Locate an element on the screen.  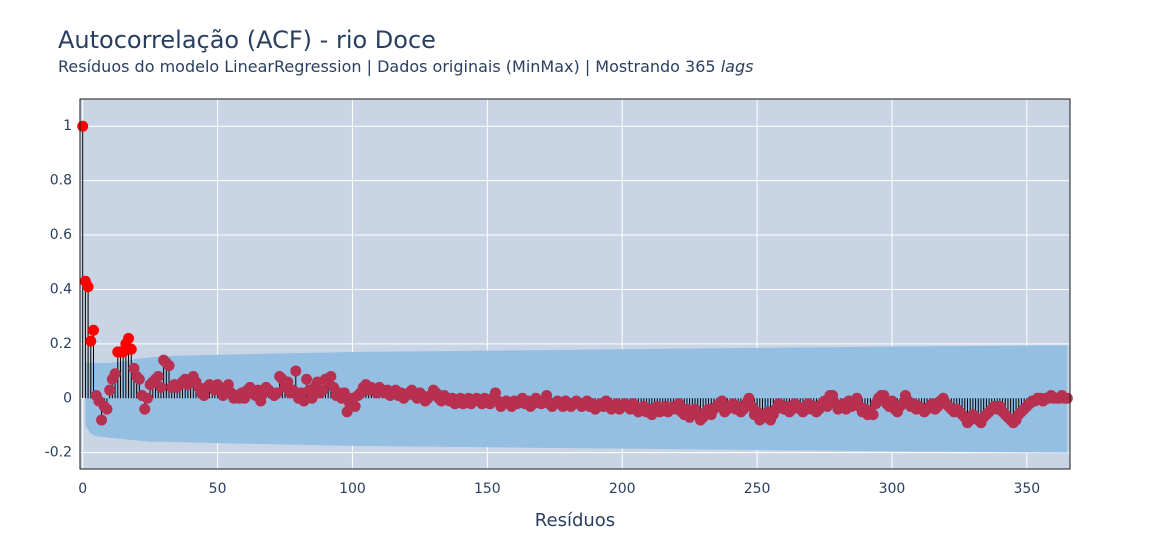
y-tick-label: 0 is located at coordinates (67, 398).